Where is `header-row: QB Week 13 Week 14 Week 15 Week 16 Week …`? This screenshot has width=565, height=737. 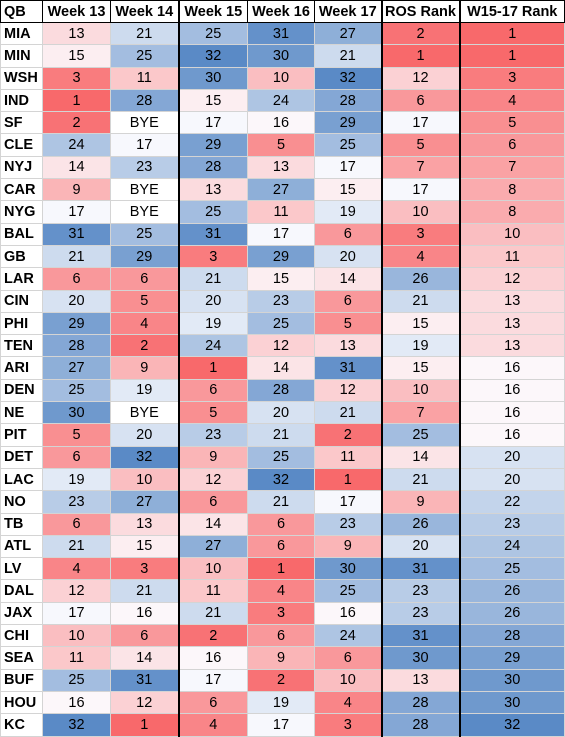
header-row: QB Week 13 Week 14 Week 15 Week 16 Week … is located at coordinates (282, 11).